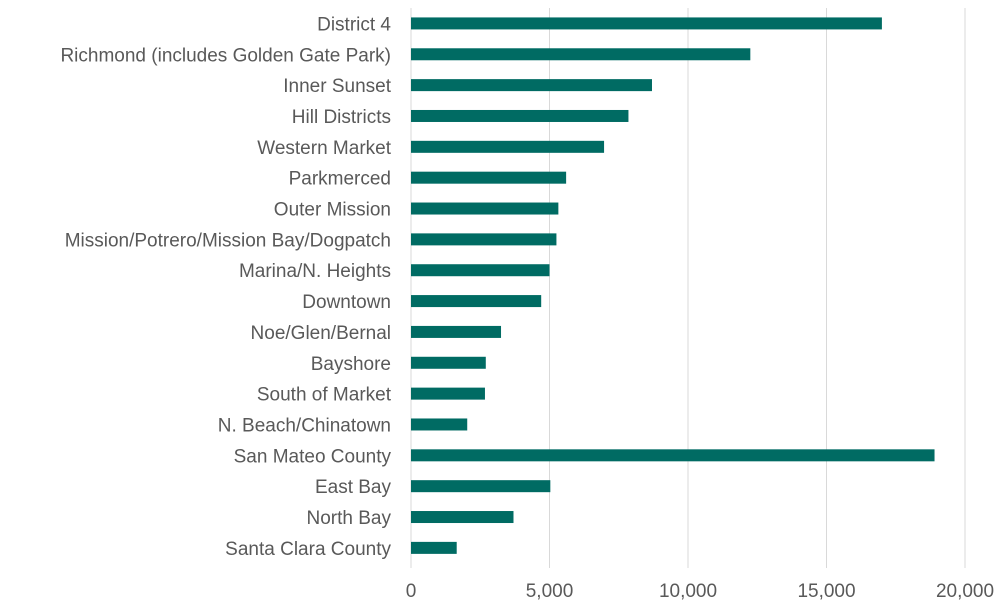 Image resolution: width=1001 pixels, height=602 pixels. I want to click on x-tick-label: 5,000, so click(550, 591).